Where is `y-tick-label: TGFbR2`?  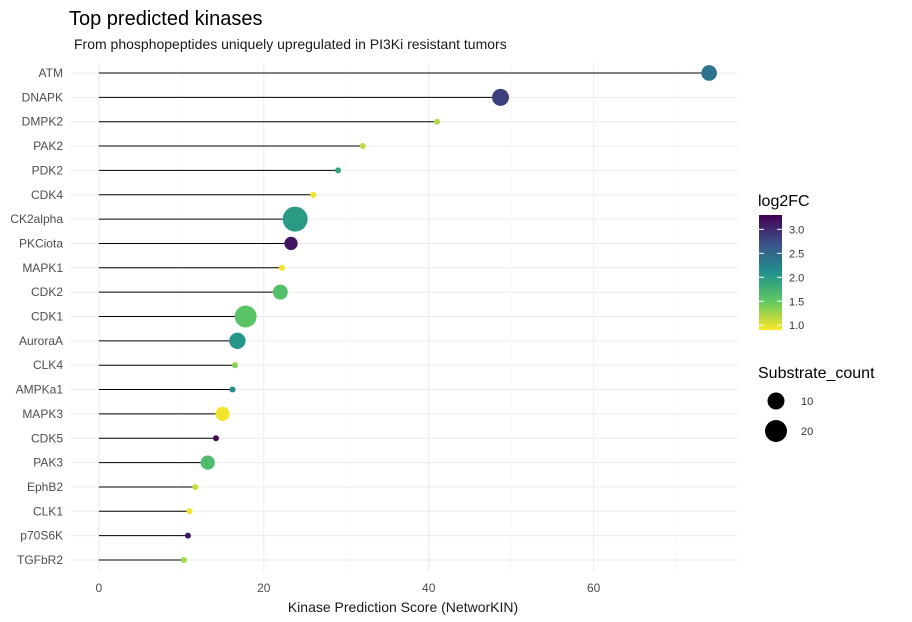
y-tick-label: TGFbR2 is located at coordinates (40, 560).